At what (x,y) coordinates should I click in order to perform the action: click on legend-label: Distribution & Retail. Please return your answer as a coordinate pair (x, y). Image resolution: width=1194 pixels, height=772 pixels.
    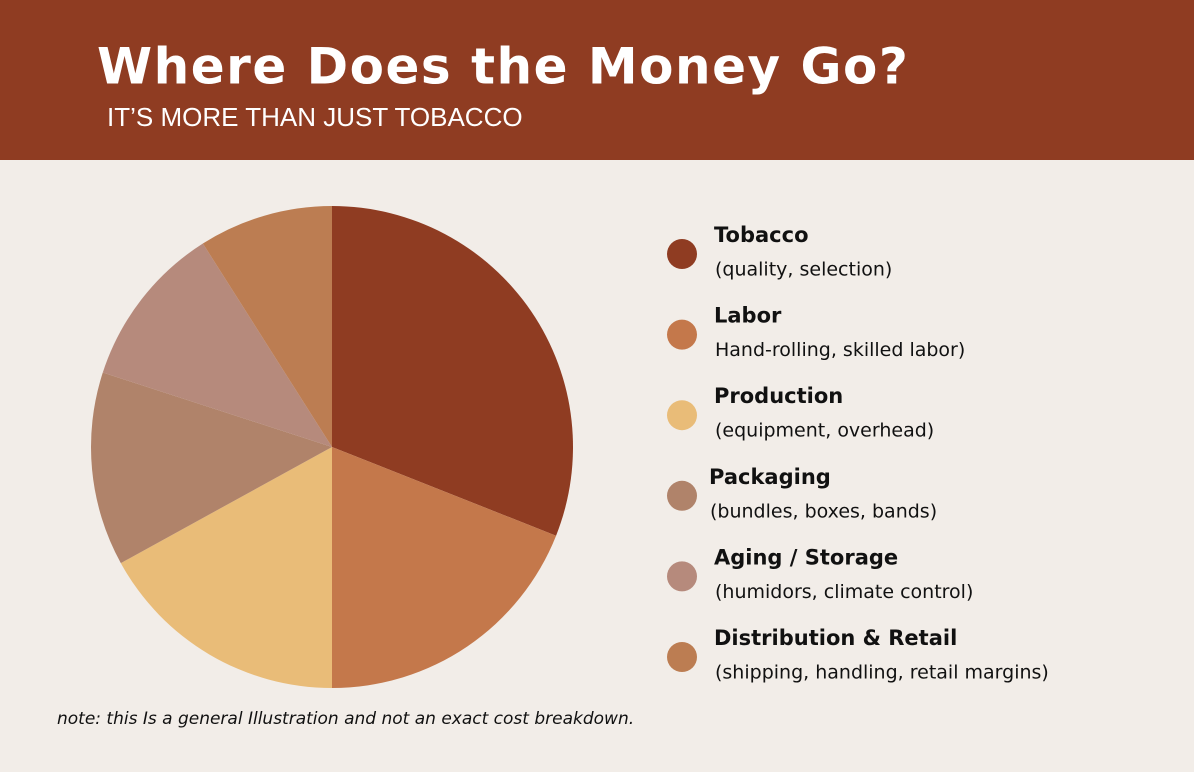
    Looking at the image, I should click on (835, 638).